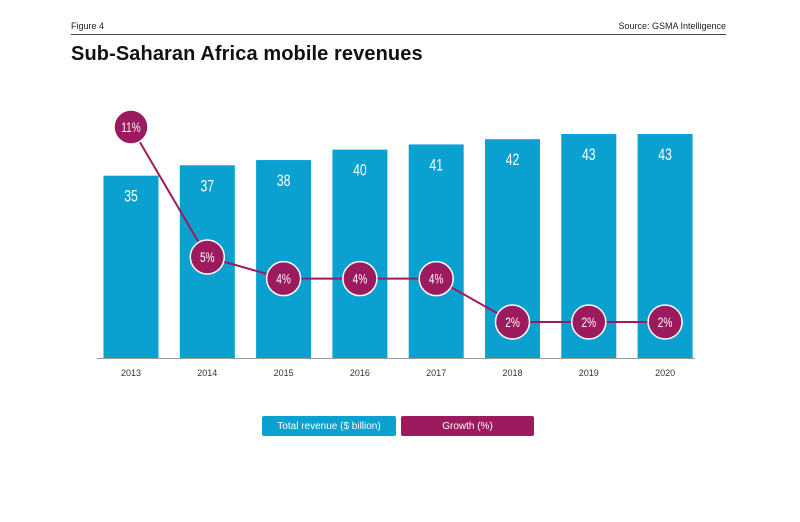 Image resolution: width=800 pixels, height=522 pixels. I want to click on legend-growth: Growth (%), so click(467, 426).